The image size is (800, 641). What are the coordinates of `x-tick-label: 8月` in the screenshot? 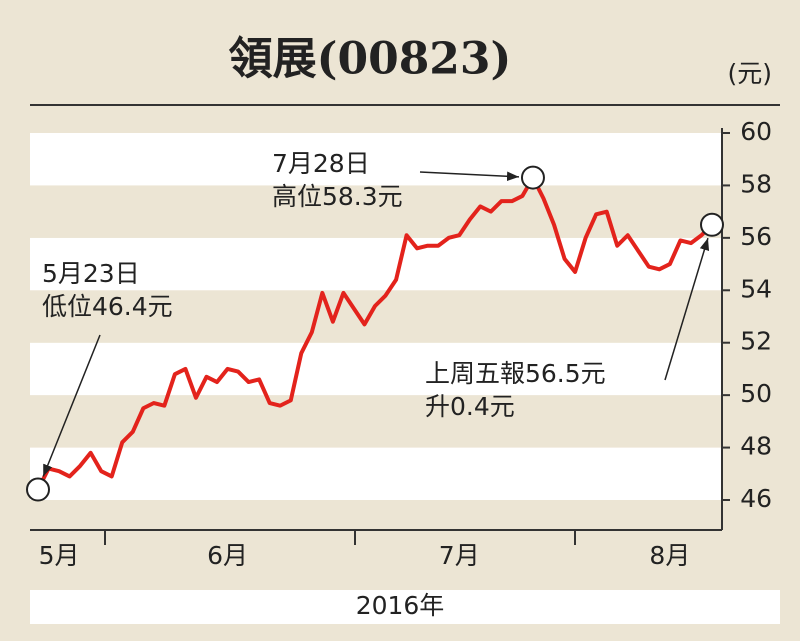 It's located at (669, 555).